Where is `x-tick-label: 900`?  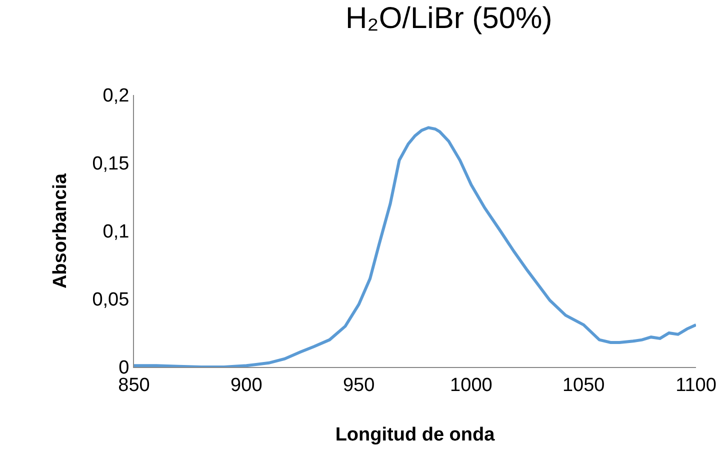
x-tick-label: 900 is located at coordinates (246, 385).